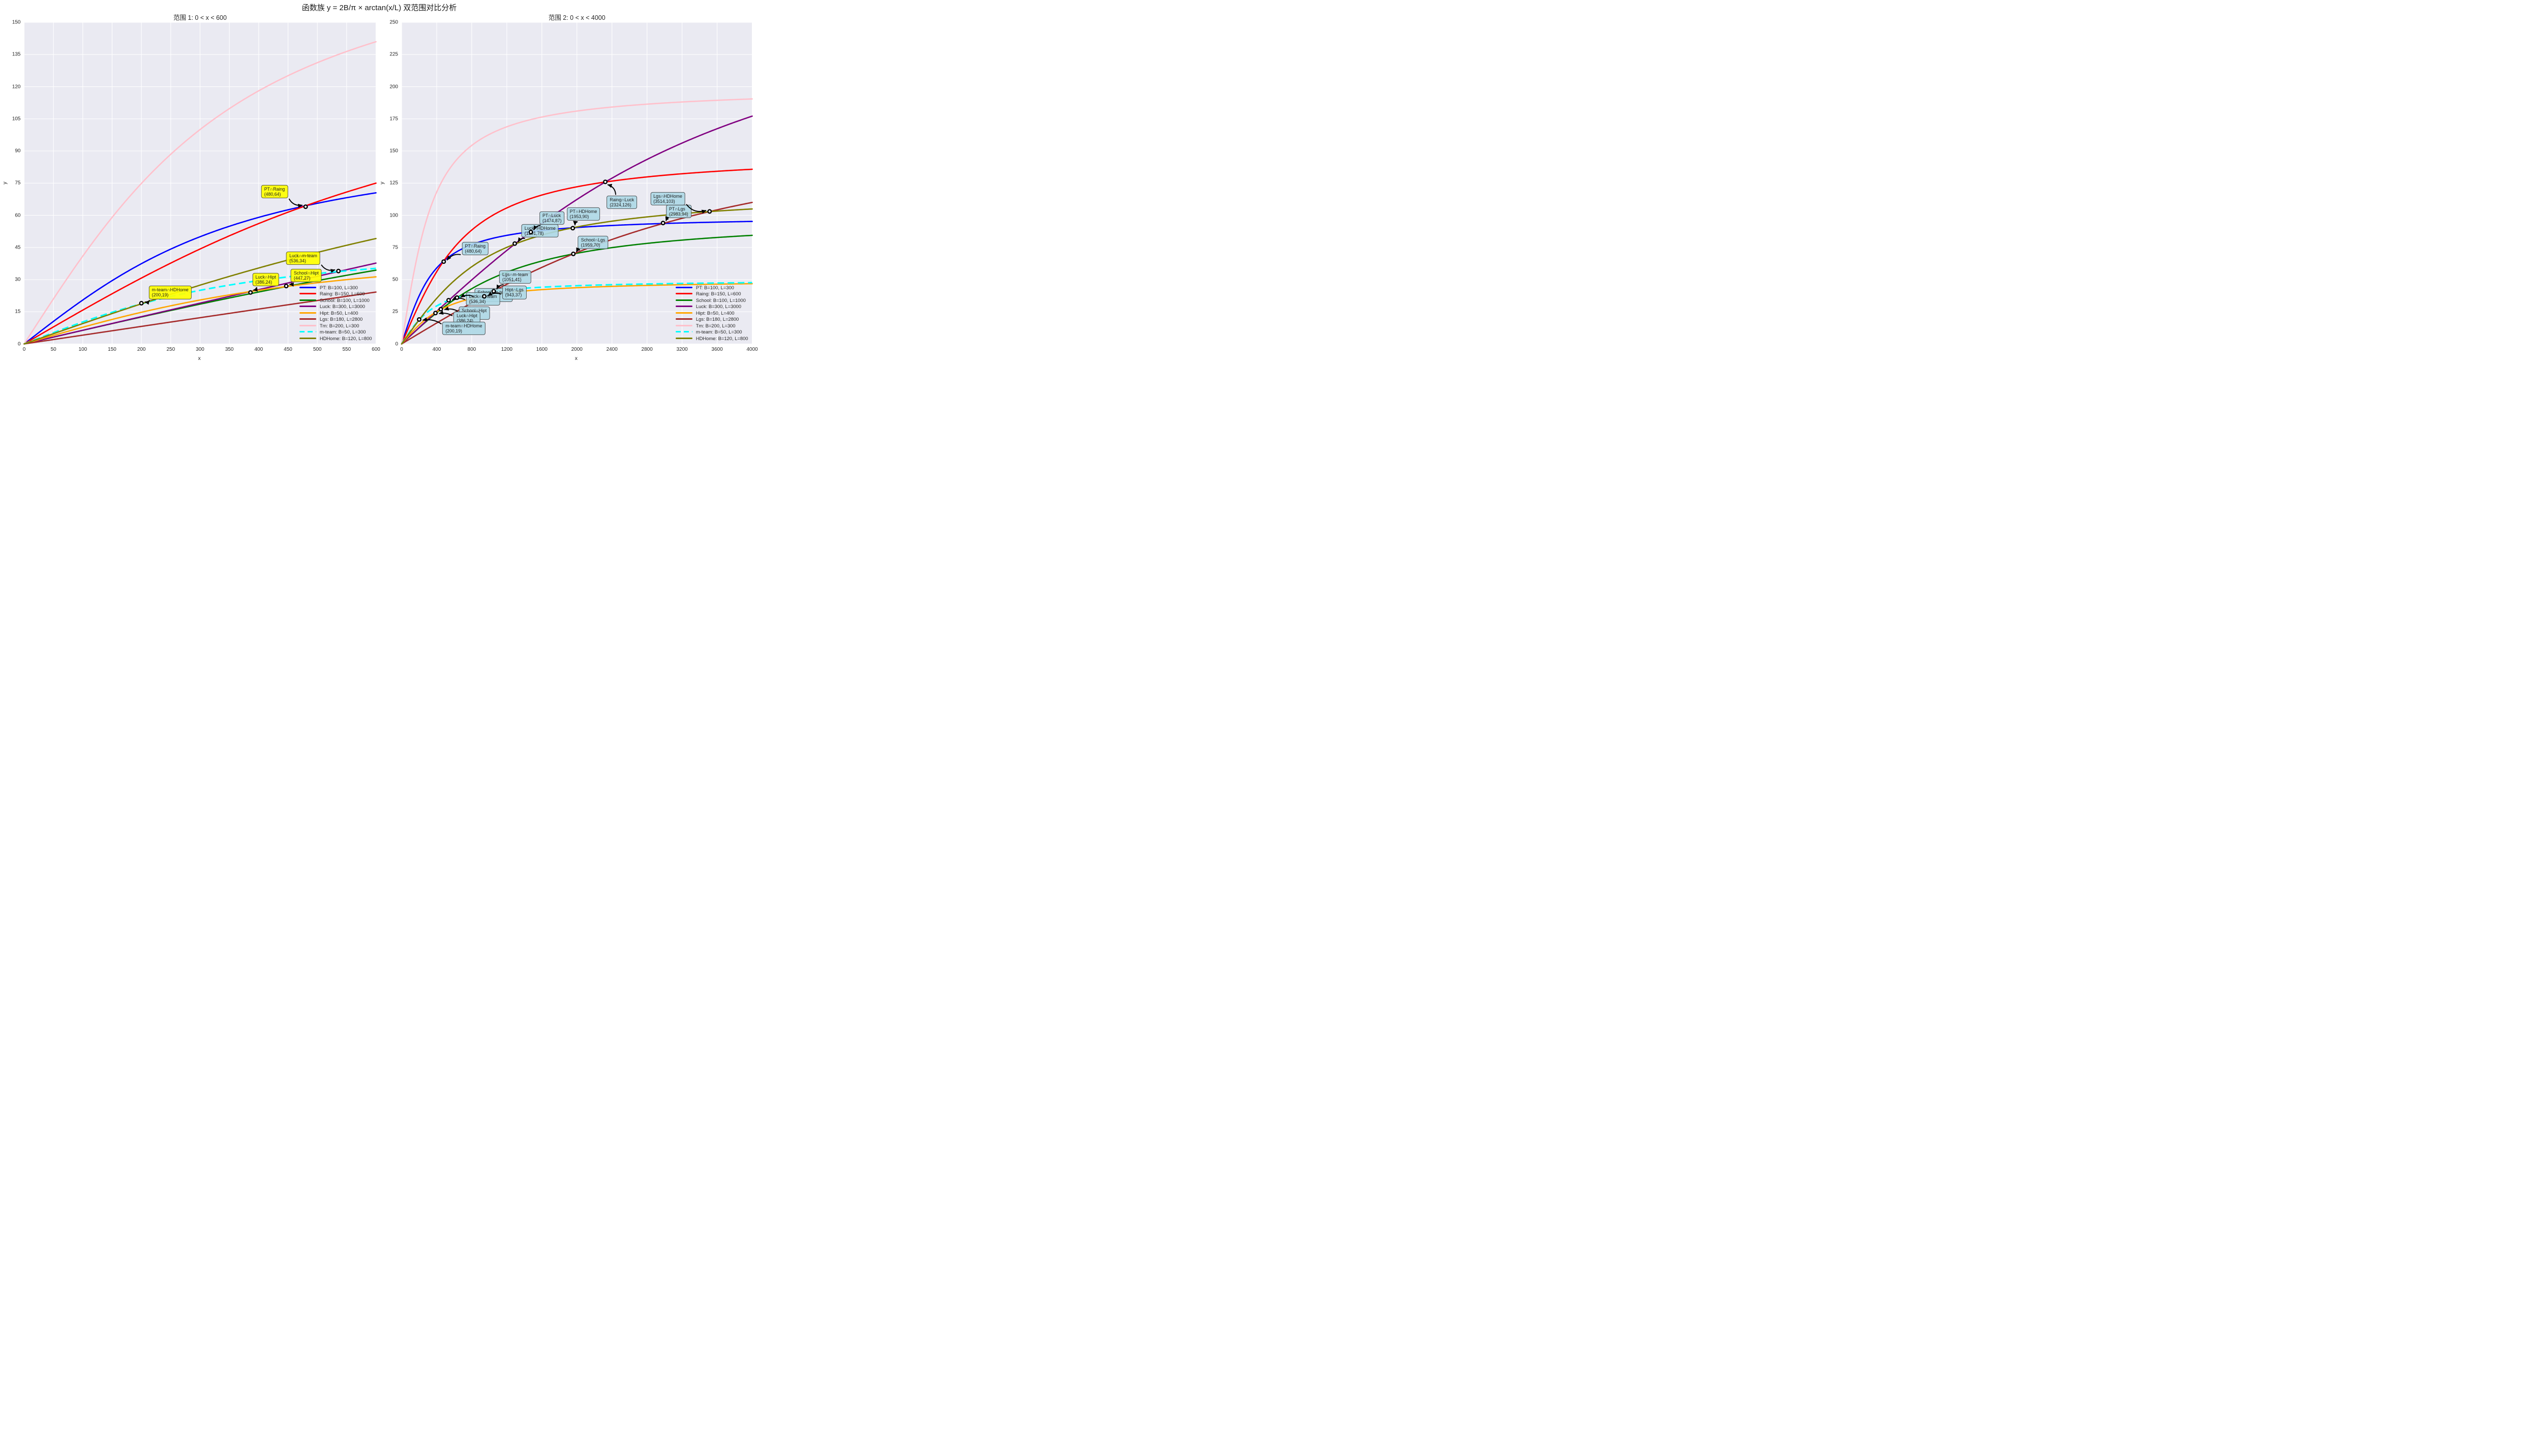  Describe the element at coordinates (682, 349) in the screenshot. I see `x-tick-label: 3200` at that location.